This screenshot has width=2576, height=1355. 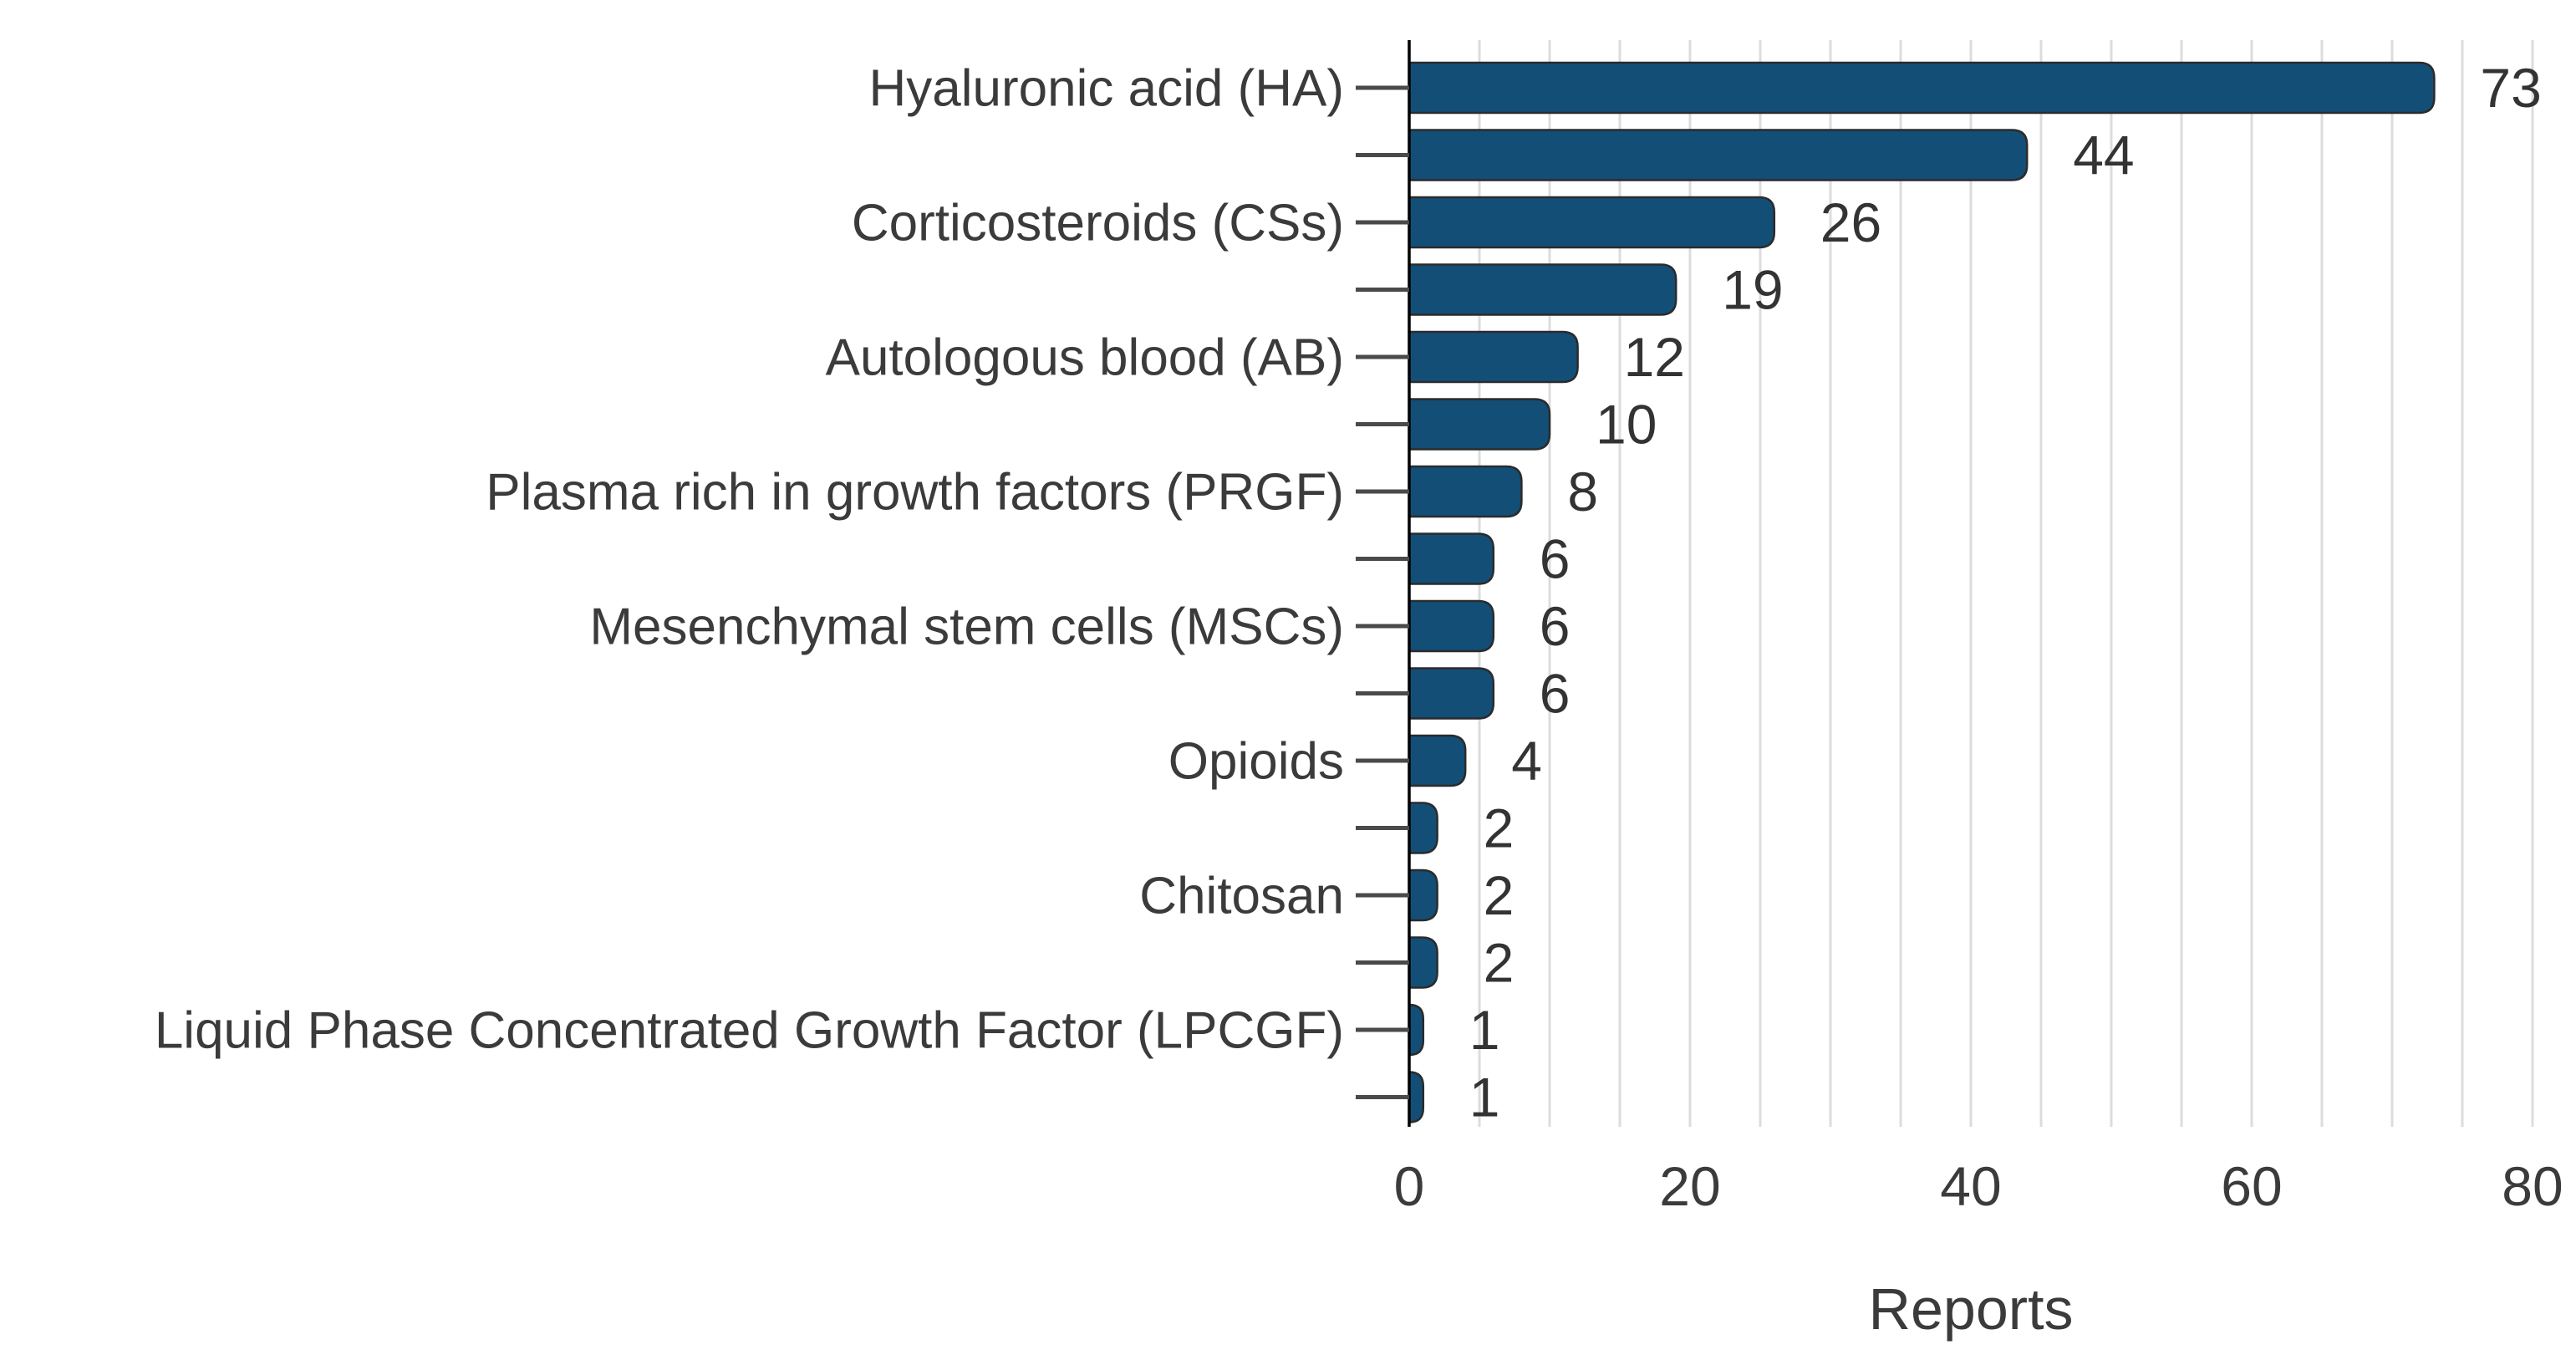 What do you see at coordinates (1582, 491) in the screenshot?
I see `bar-value-label: 8` at bounding box center [1582, 491].